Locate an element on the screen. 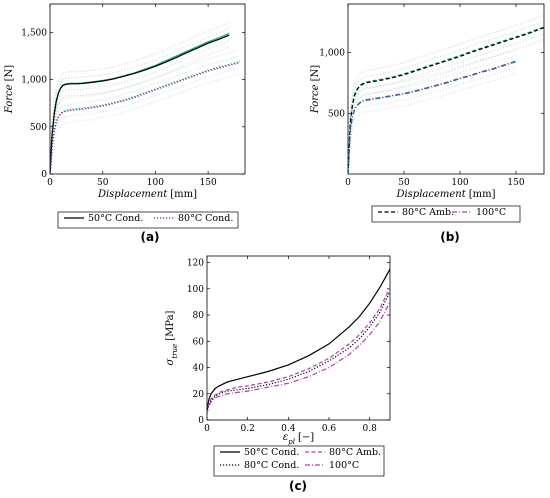 Image resolution: width=550 pixels, height=498 pixels. y-axis-label: σtrue [MPa] is located at coordinates (172, 337).